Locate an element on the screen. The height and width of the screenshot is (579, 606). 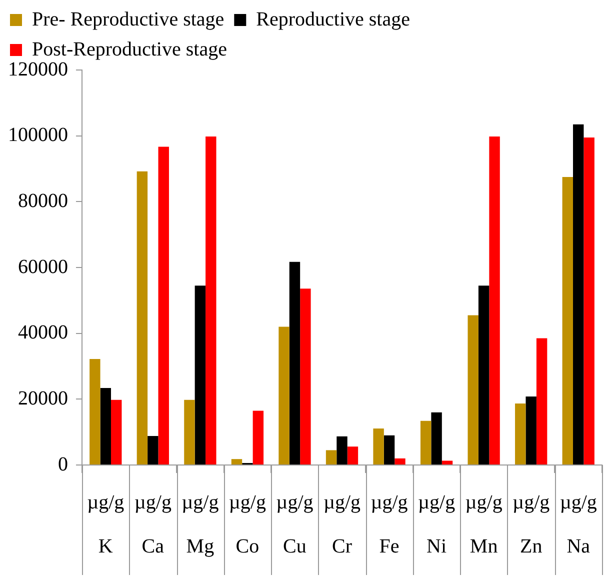
y-tick-label: 20000 is located at coordinates (43, 398).